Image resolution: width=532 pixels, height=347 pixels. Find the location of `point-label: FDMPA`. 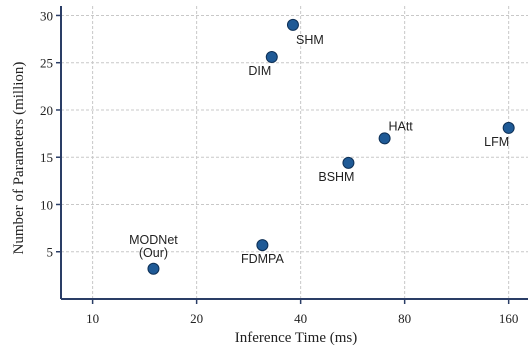

point-label: FDMPA is located at coordinates (262, 259).